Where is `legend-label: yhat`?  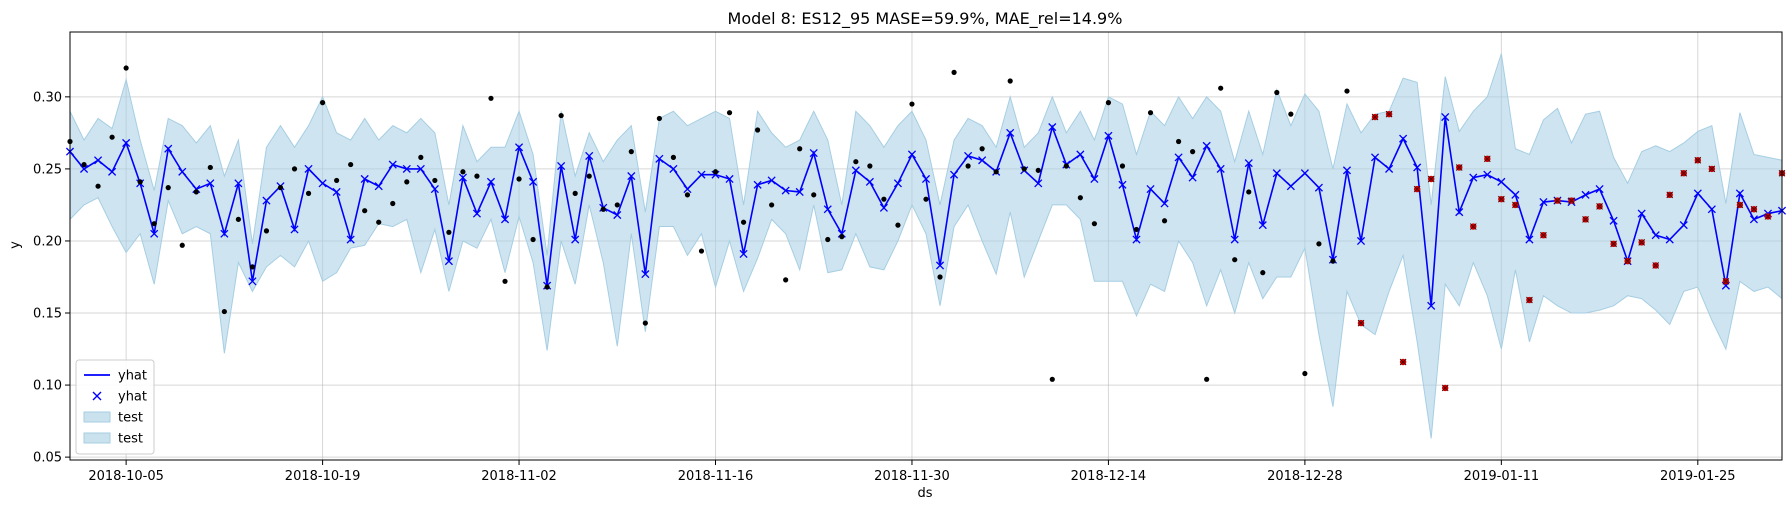
legend-label: yhat is located at coordinates (132, 376).